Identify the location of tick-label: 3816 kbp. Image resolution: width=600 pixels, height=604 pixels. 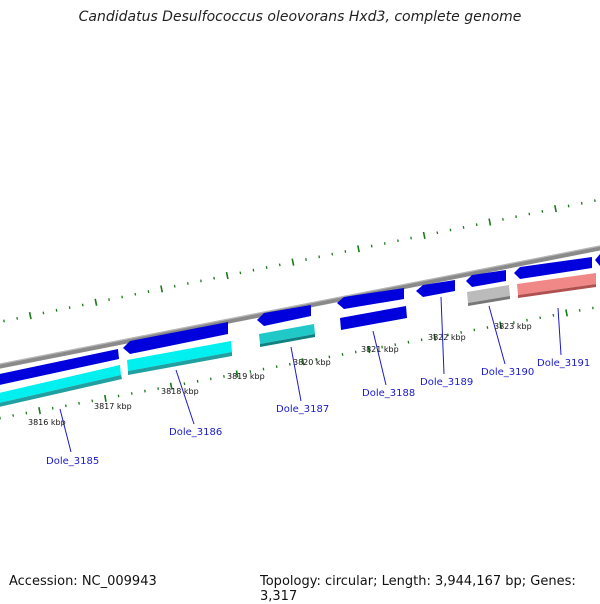
(47, 422).